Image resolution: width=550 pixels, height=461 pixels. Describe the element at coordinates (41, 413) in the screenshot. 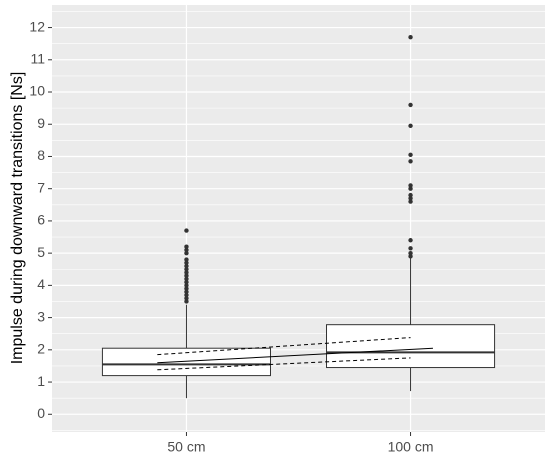

I see `y-tick-label: 0` at that location.